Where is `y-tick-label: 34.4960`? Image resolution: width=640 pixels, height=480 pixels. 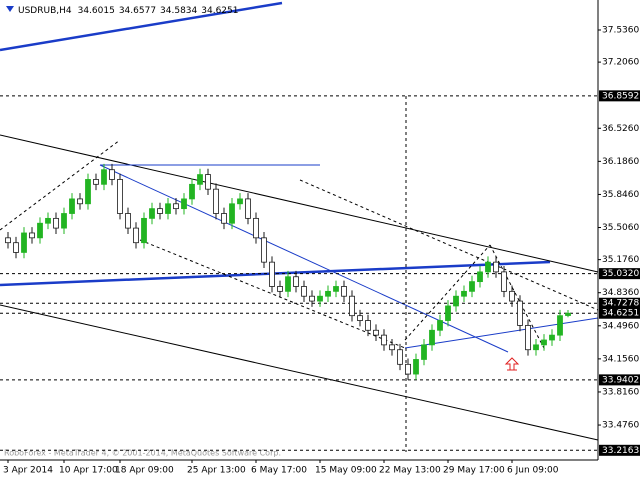
y-tick-label: 34.4960 is located at coordinates (620, 326).